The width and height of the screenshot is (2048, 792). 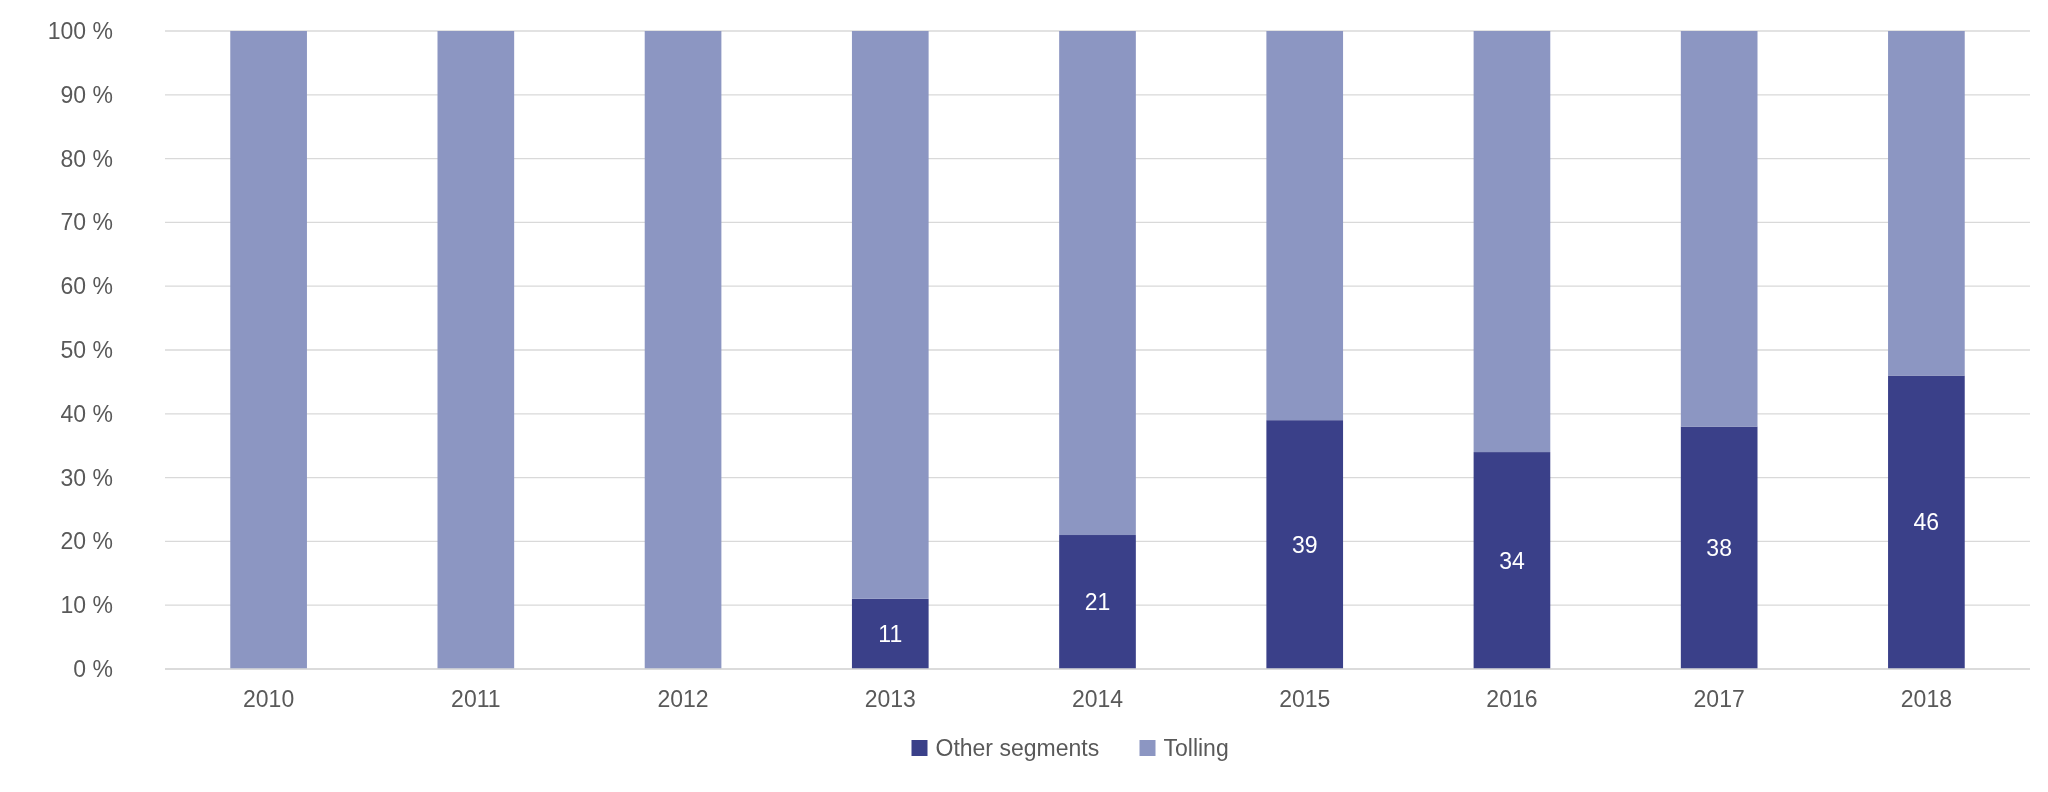 What do you see at coordinates (86, 350) in the screenshot?
I see `y-tick-label: 50 %` at bounding box center [86, 350].